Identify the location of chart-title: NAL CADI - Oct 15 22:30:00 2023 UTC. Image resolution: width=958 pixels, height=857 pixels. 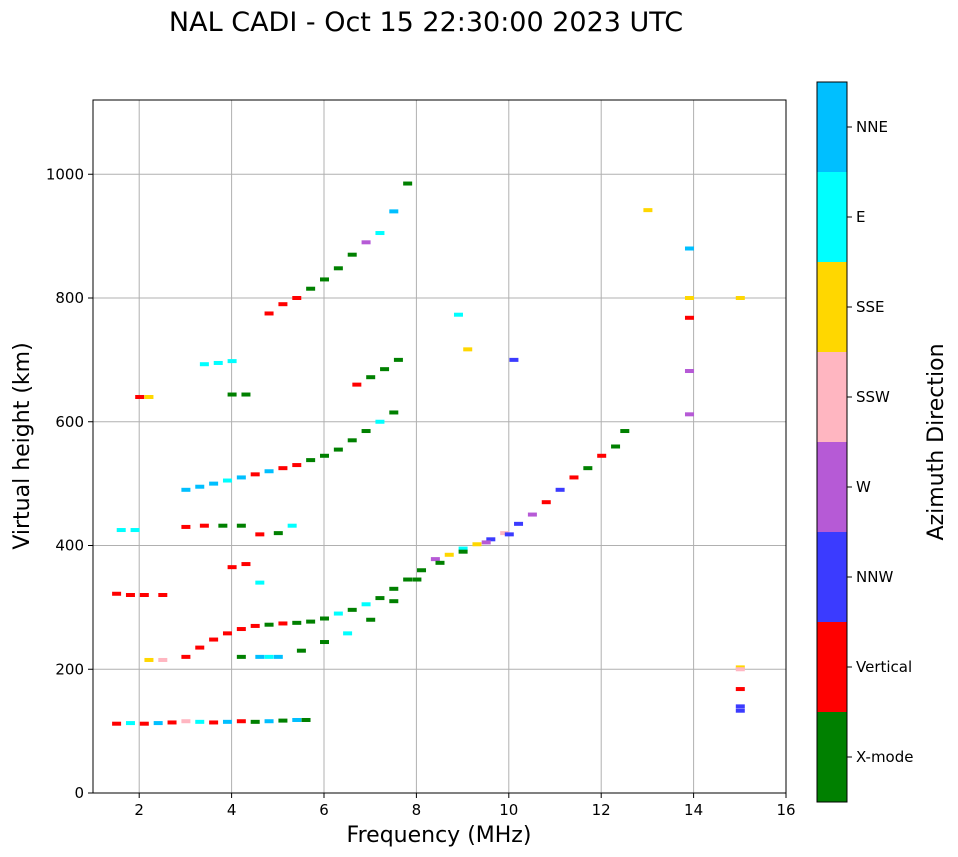
(426, 22).